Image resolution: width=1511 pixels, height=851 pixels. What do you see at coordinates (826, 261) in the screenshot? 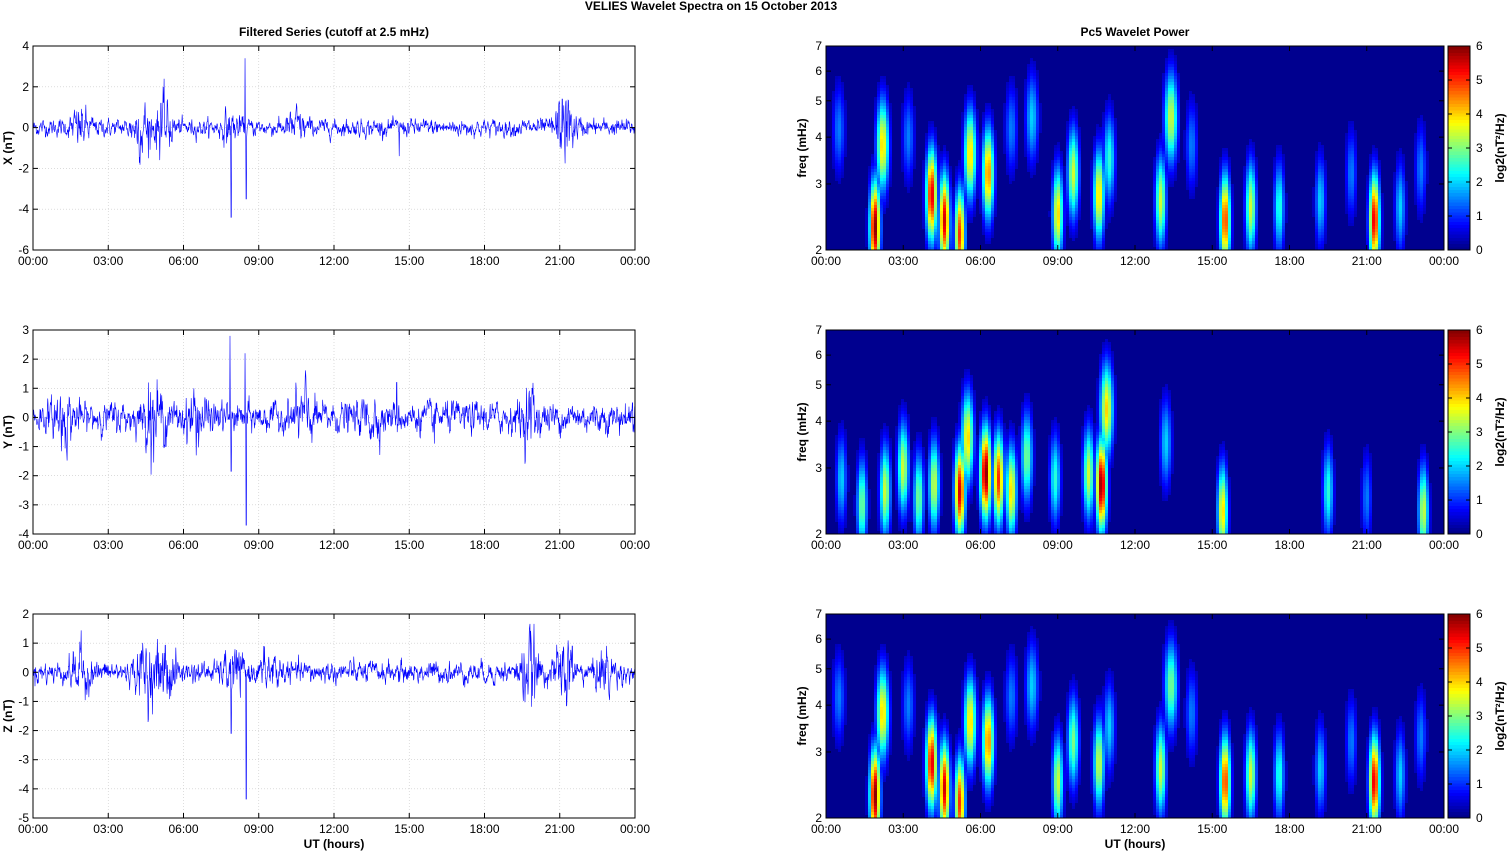
I see `x-tick-label: 00:00` at bounding box center [826, 261].